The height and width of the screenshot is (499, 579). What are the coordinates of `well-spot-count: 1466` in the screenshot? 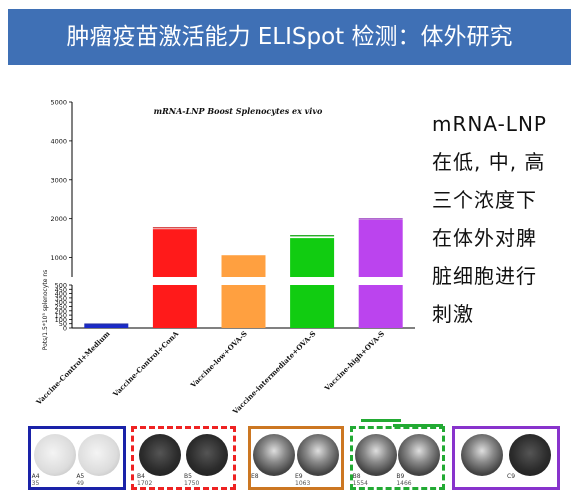 It's located at (404, 483).